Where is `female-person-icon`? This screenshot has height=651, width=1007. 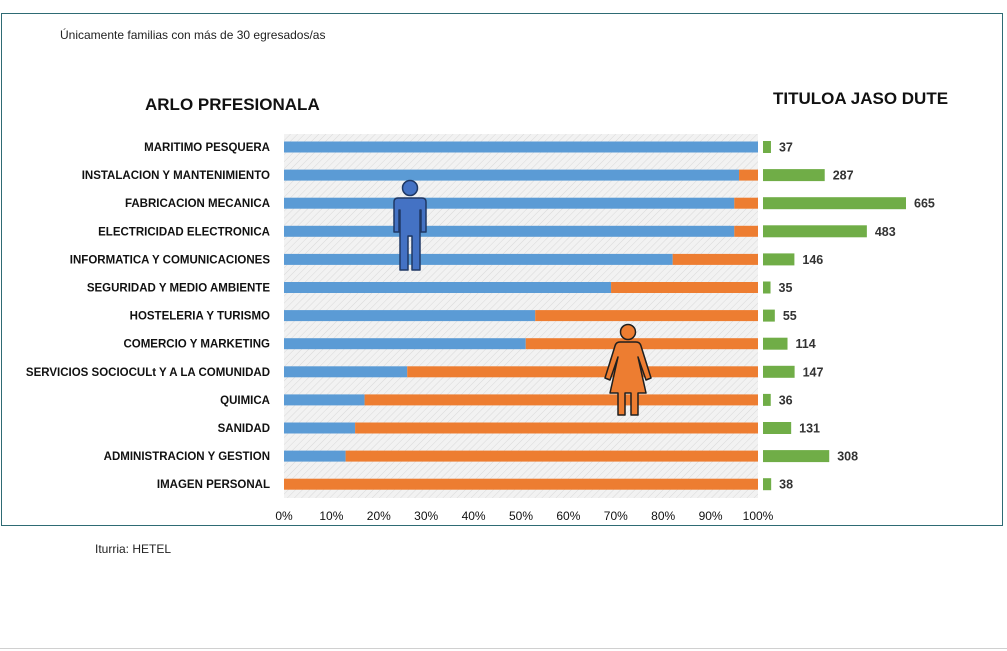 female-person-icon is located at coordinates (628, 369).